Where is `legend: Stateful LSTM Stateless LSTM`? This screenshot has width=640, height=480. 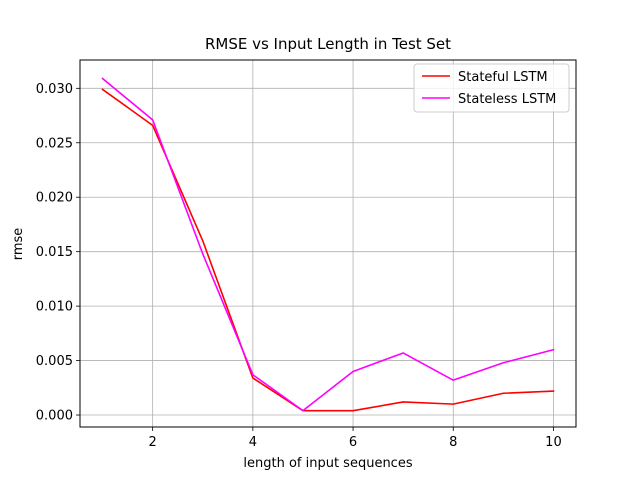 legend: Stateful LSTM Stateless LSTM is located at coordinates (491, 88).